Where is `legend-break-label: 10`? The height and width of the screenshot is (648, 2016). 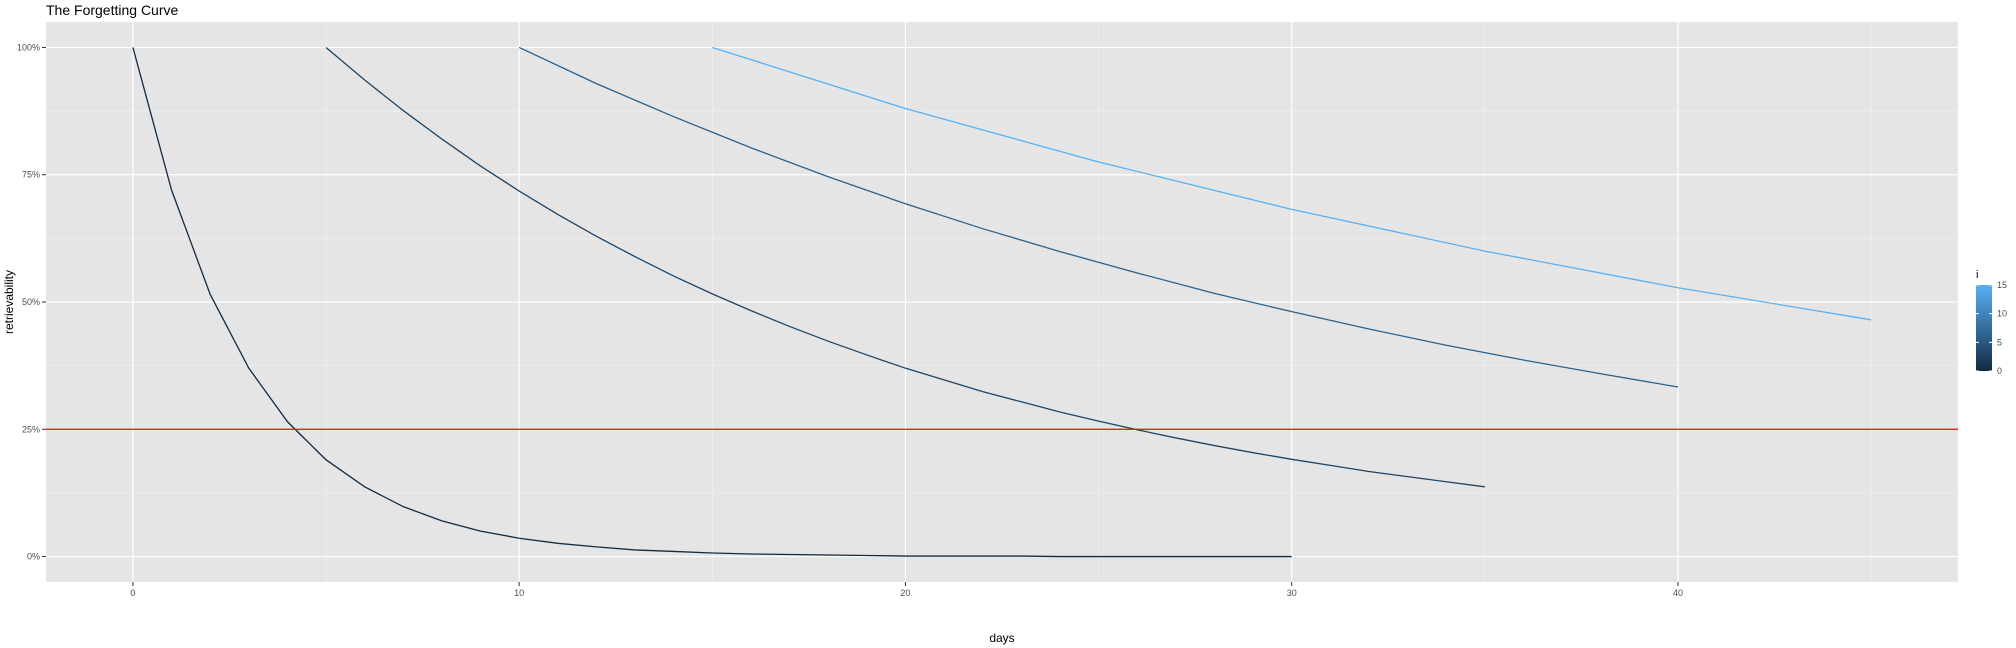 legend-break-label: 10 is located at coordinates (2002, 314).